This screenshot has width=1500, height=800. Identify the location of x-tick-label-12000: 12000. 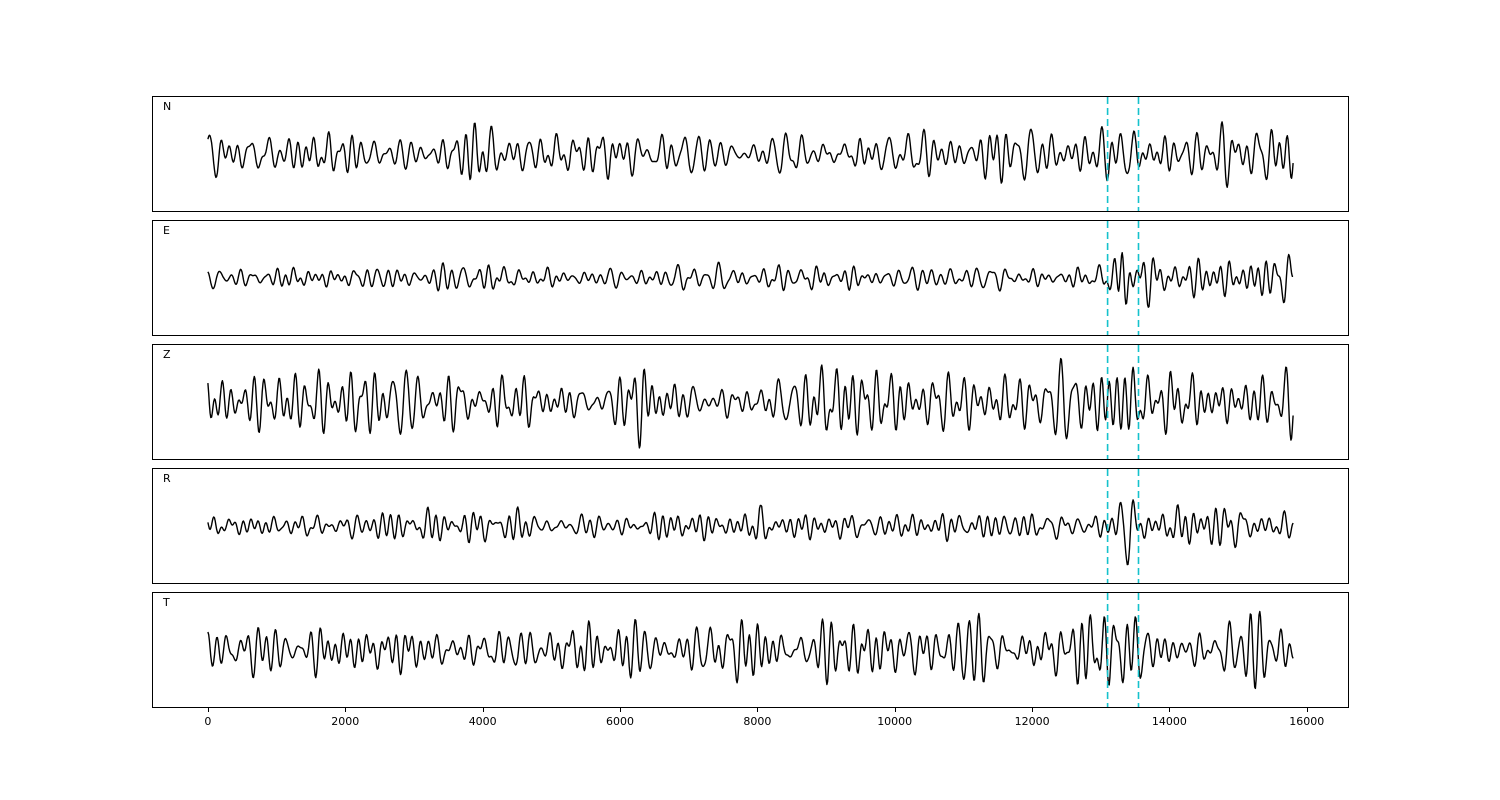
(1032, 721).